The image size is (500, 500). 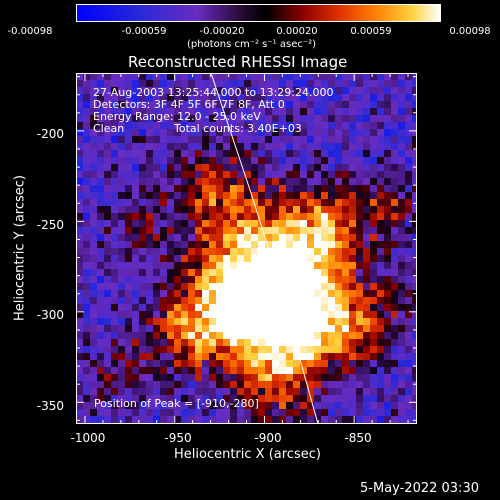 I want to click on y-axis-label: Heliocentric Y (arcsec), so click(x=20, y=248).